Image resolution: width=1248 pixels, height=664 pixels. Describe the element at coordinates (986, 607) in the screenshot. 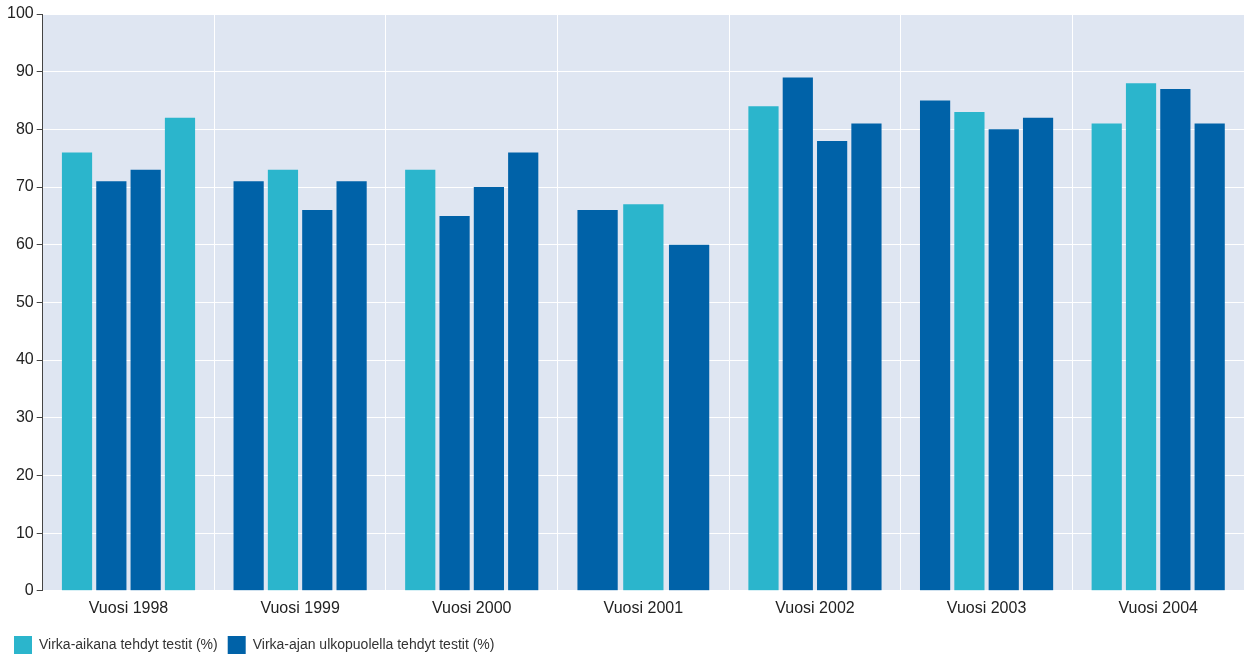

I see `x-tick-label: Vuosi 2003` at that location.